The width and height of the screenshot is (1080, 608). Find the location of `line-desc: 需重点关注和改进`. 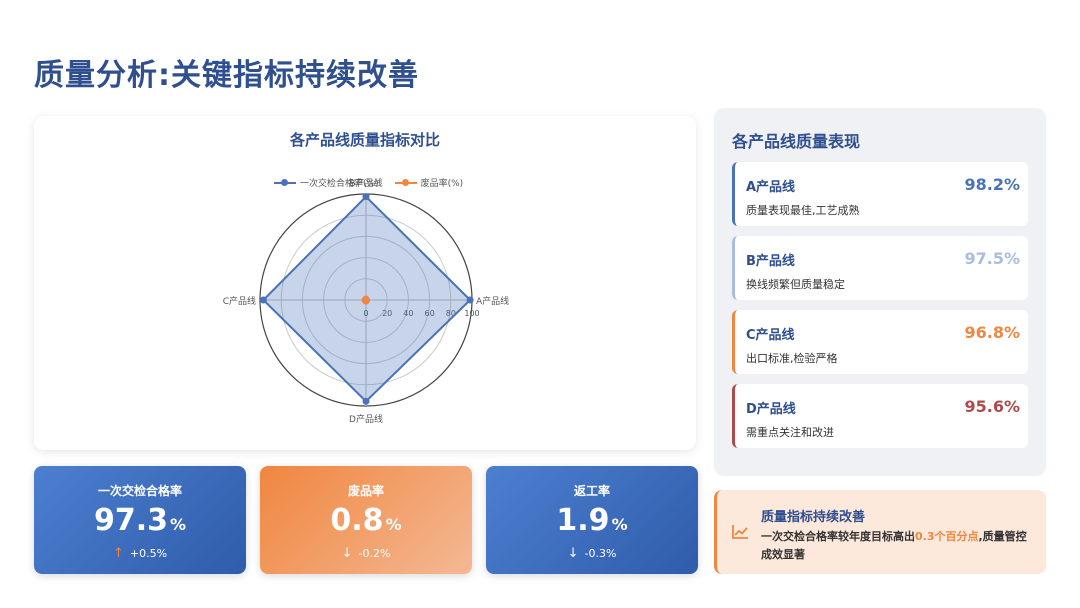

line-desc: 需重点关注和改进 is located at coordinates (790, 432).